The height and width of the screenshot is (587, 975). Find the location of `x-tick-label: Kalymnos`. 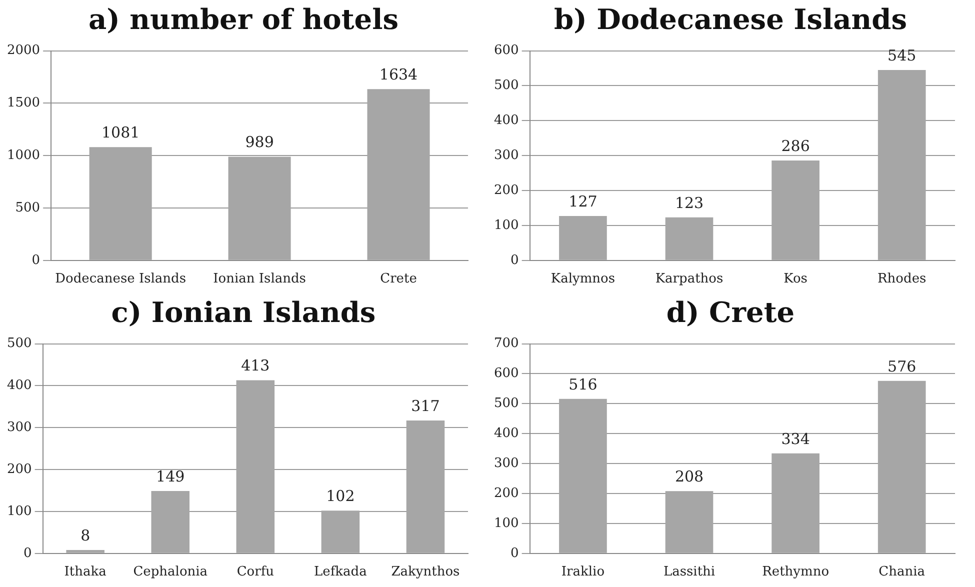

x-tick-label: Kalymnos is located at coordinates (583, 279).